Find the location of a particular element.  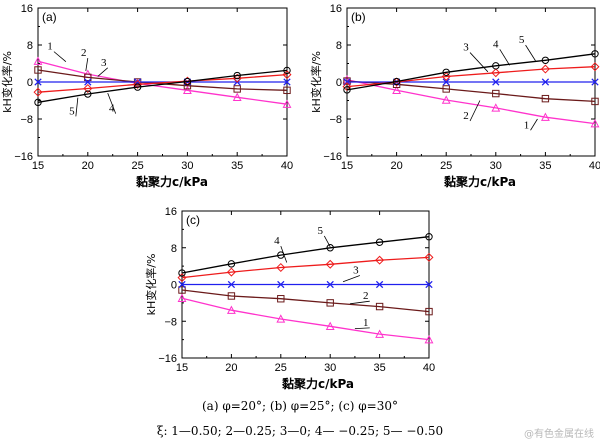

panel-label: (c) is located at coordinates (193, 220).